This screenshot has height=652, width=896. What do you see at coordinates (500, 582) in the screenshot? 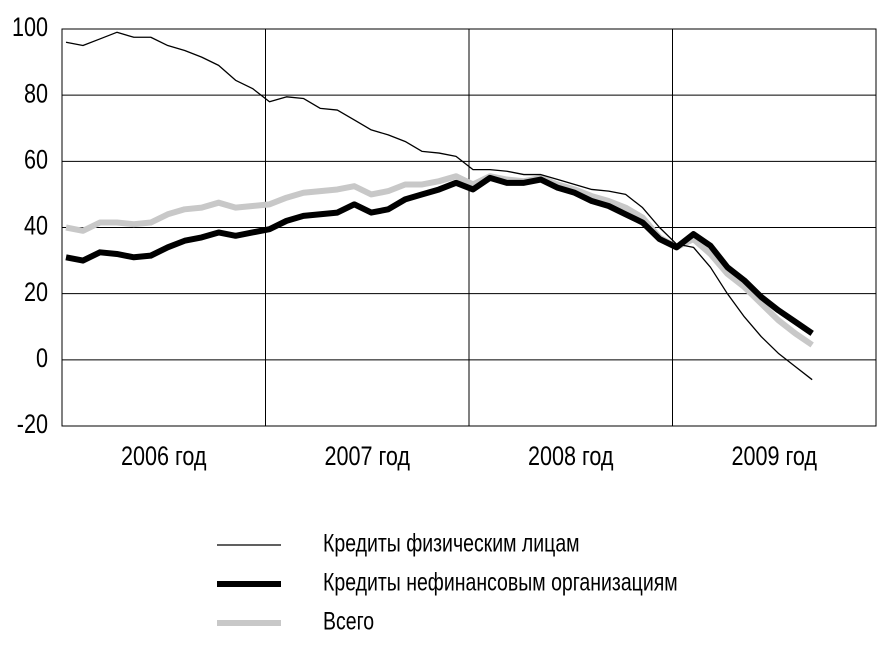
I see `legend-label: Кредиты нефинансовым организациям` at bounding box center [500, 582].